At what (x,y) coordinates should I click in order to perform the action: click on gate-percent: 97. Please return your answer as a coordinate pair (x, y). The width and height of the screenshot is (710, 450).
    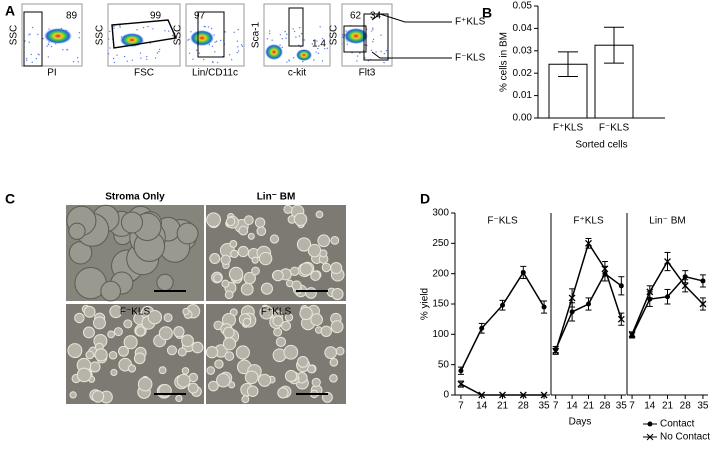
    Looking at the image, I should click on (200, 16).